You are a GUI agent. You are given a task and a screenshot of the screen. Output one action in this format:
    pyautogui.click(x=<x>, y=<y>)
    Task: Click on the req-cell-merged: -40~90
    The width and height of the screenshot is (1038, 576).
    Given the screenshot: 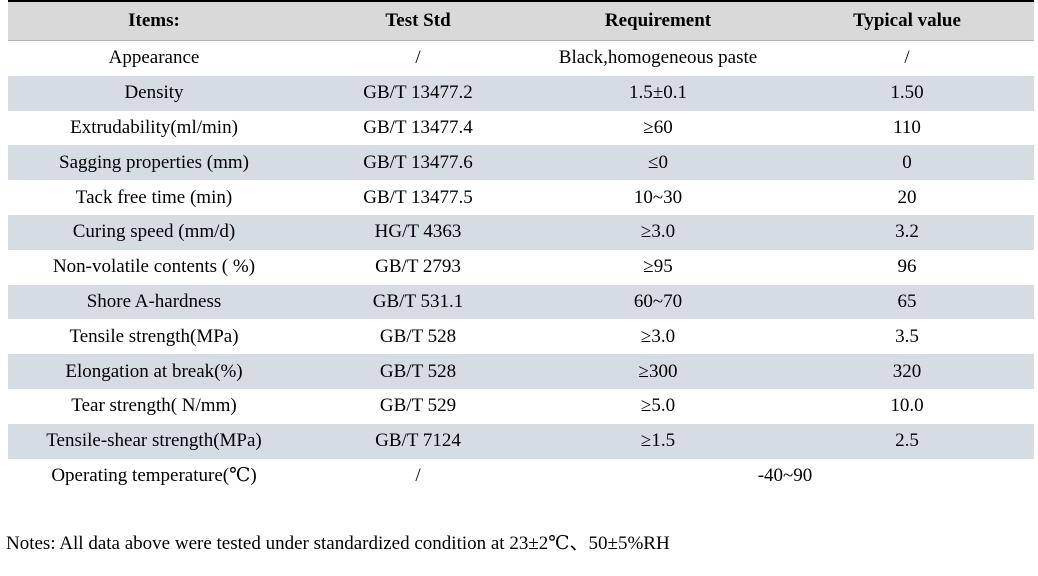 What is the action you would take?
    pyautogui.click(x=785, y=475)
    